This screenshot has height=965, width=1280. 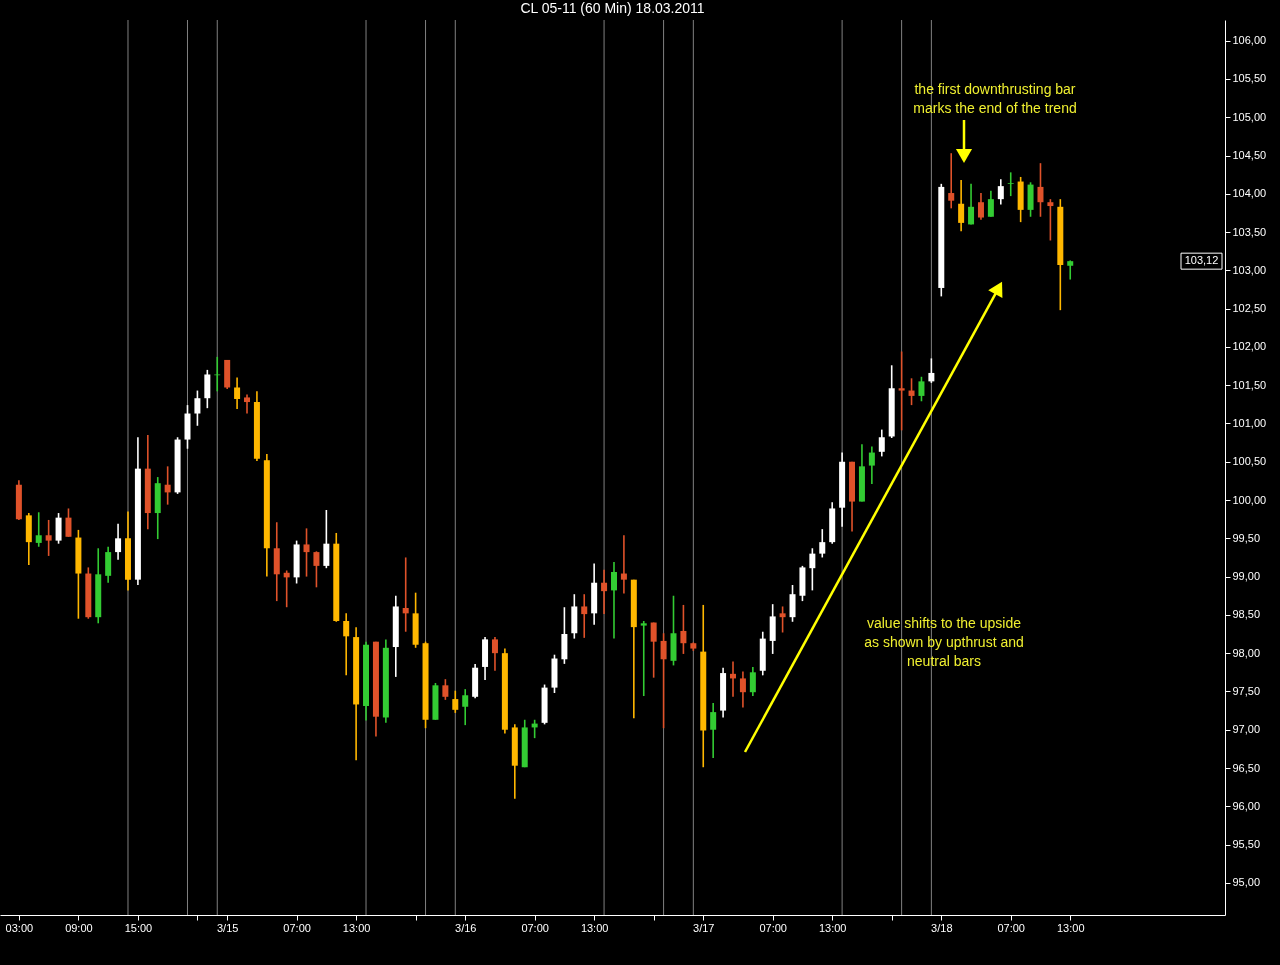 What do you see at coordinates (1246, 882) in the screenshot?
I see `y-tick-label: 95,00` at bounding box center [1246, 882].